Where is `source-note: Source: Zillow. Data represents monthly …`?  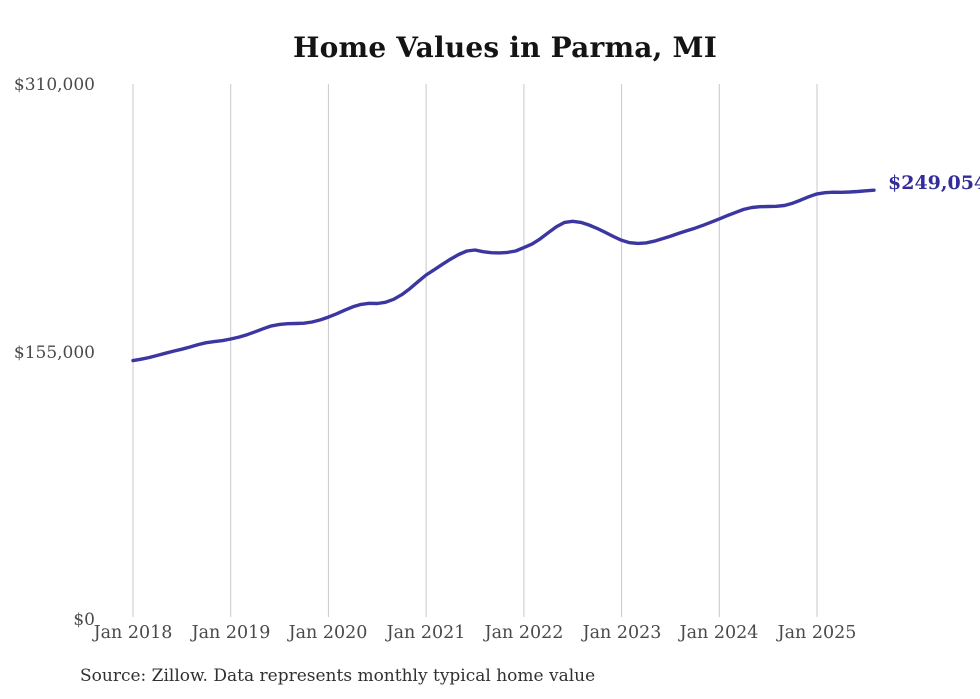
source-note: Source: Zillow. Data represents monthly … is located at coordinates (338, 676).